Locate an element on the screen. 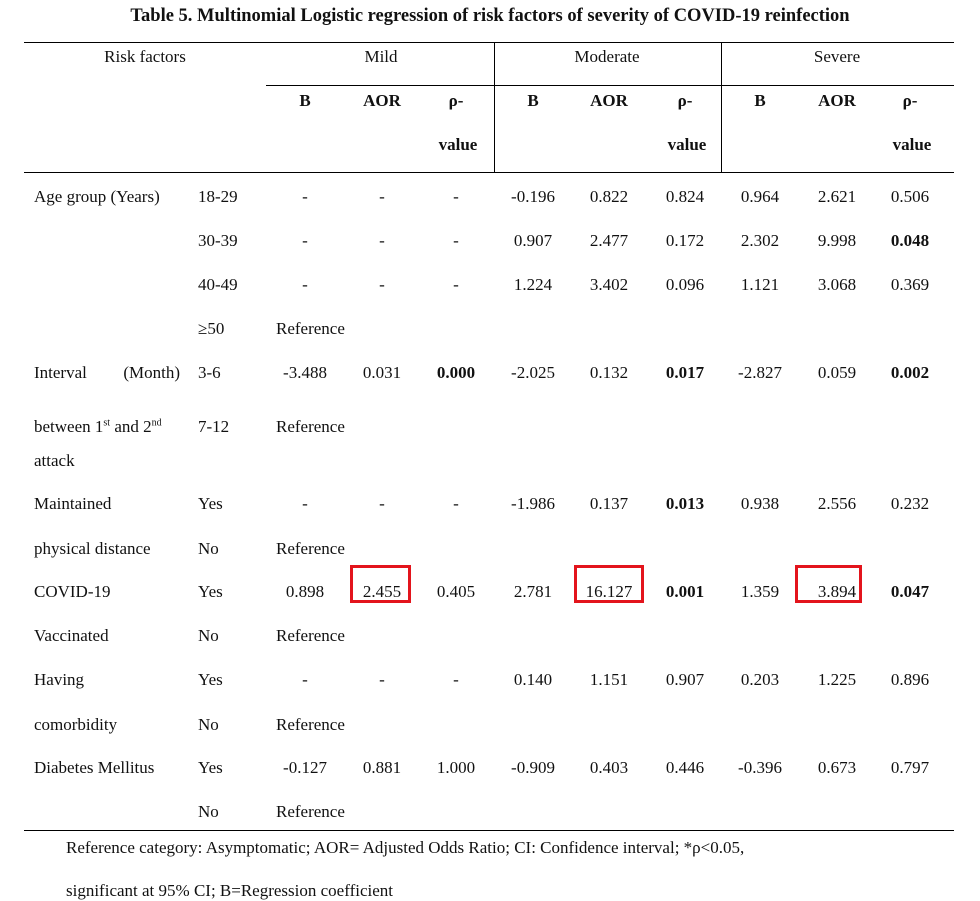 The width and height of the screenshot is (980, 901). table-cell: -2.827 is located at coordinates (760, 372).